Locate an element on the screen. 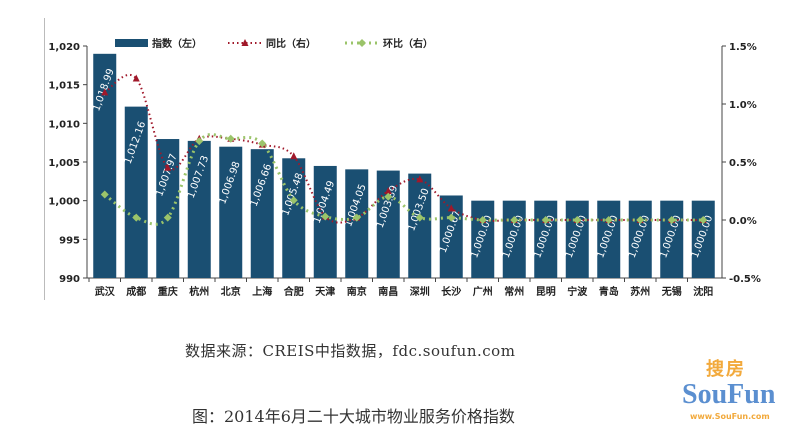 The width and height of the screenshot is (800, 433). legend-bar-label: 指数（左） is located at coordinates (177, 43).